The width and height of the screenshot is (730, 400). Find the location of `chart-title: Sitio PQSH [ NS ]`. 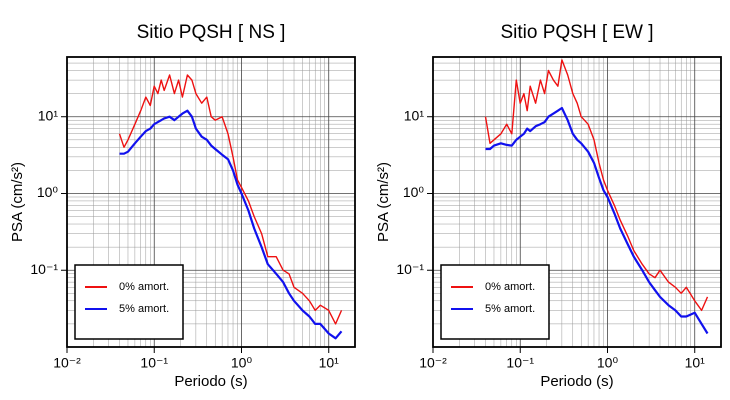

chart-title: Sitio PQSH [ NS ] is located at coordinates (211, 32).